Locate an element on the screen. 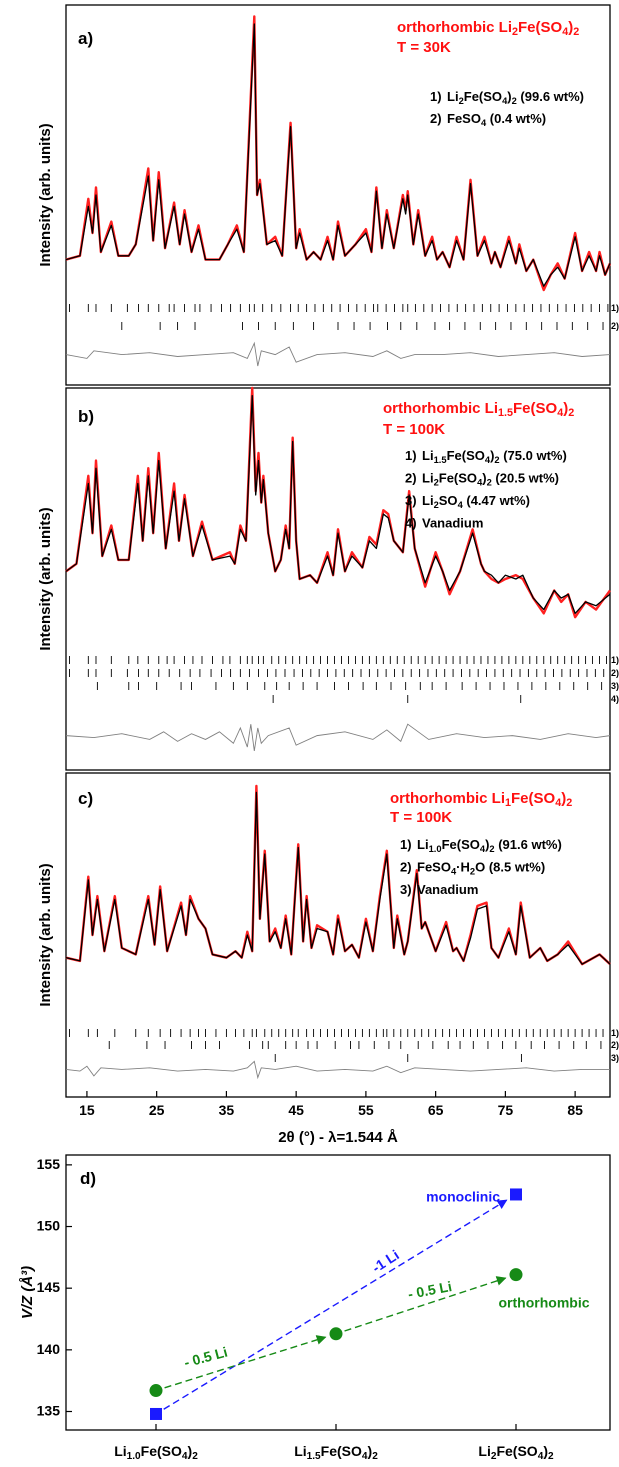 This screenshot has height=1467, width=619. legend-phase: Li1.5Fe(SO4)2 (75.0 wt%) is located at coordinates (494, 456).